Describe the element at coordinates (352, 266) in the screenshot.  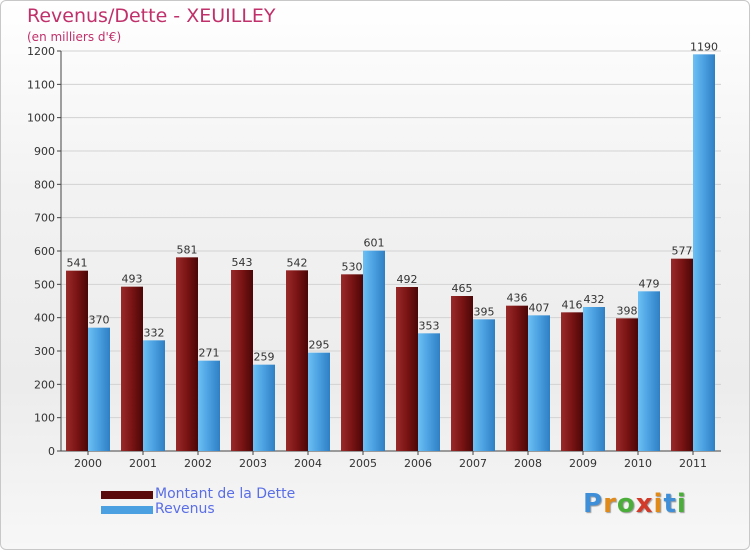
I see `data-label-dette: 530` at that location.